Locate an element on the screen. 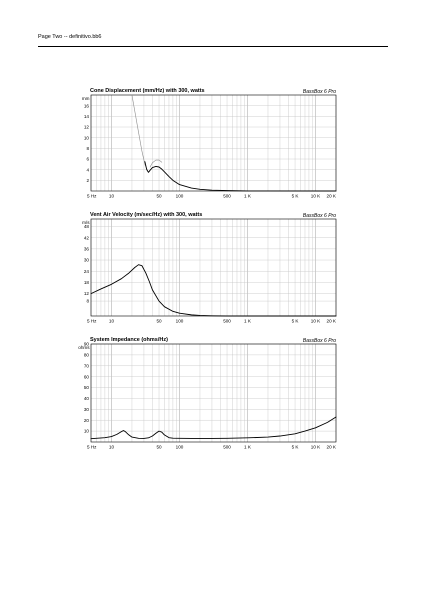 This screenshot has height=600, width=425. y-tick-label: 20 is located at coordinates (87, 420).